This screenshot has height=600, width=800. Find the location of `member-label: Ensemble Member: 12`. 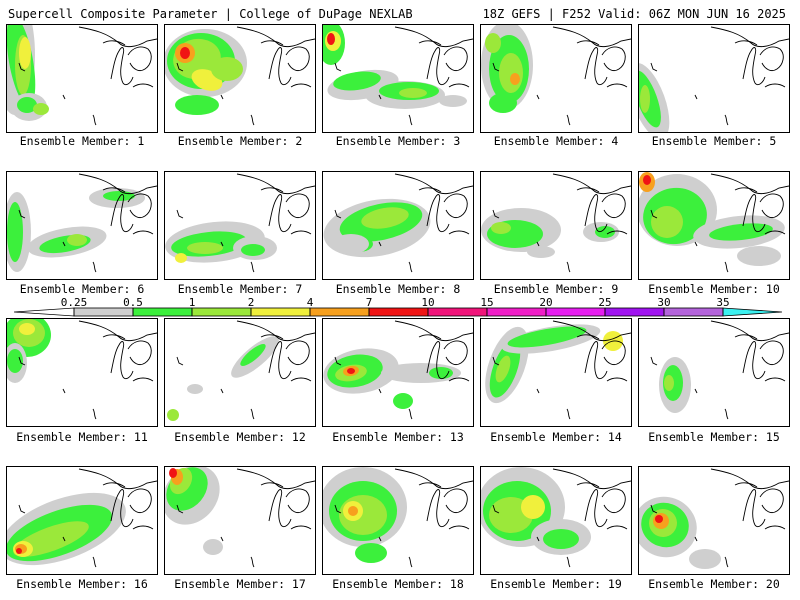

member-label: Ensemble Member: 12 is located at coordinates (240, 437).